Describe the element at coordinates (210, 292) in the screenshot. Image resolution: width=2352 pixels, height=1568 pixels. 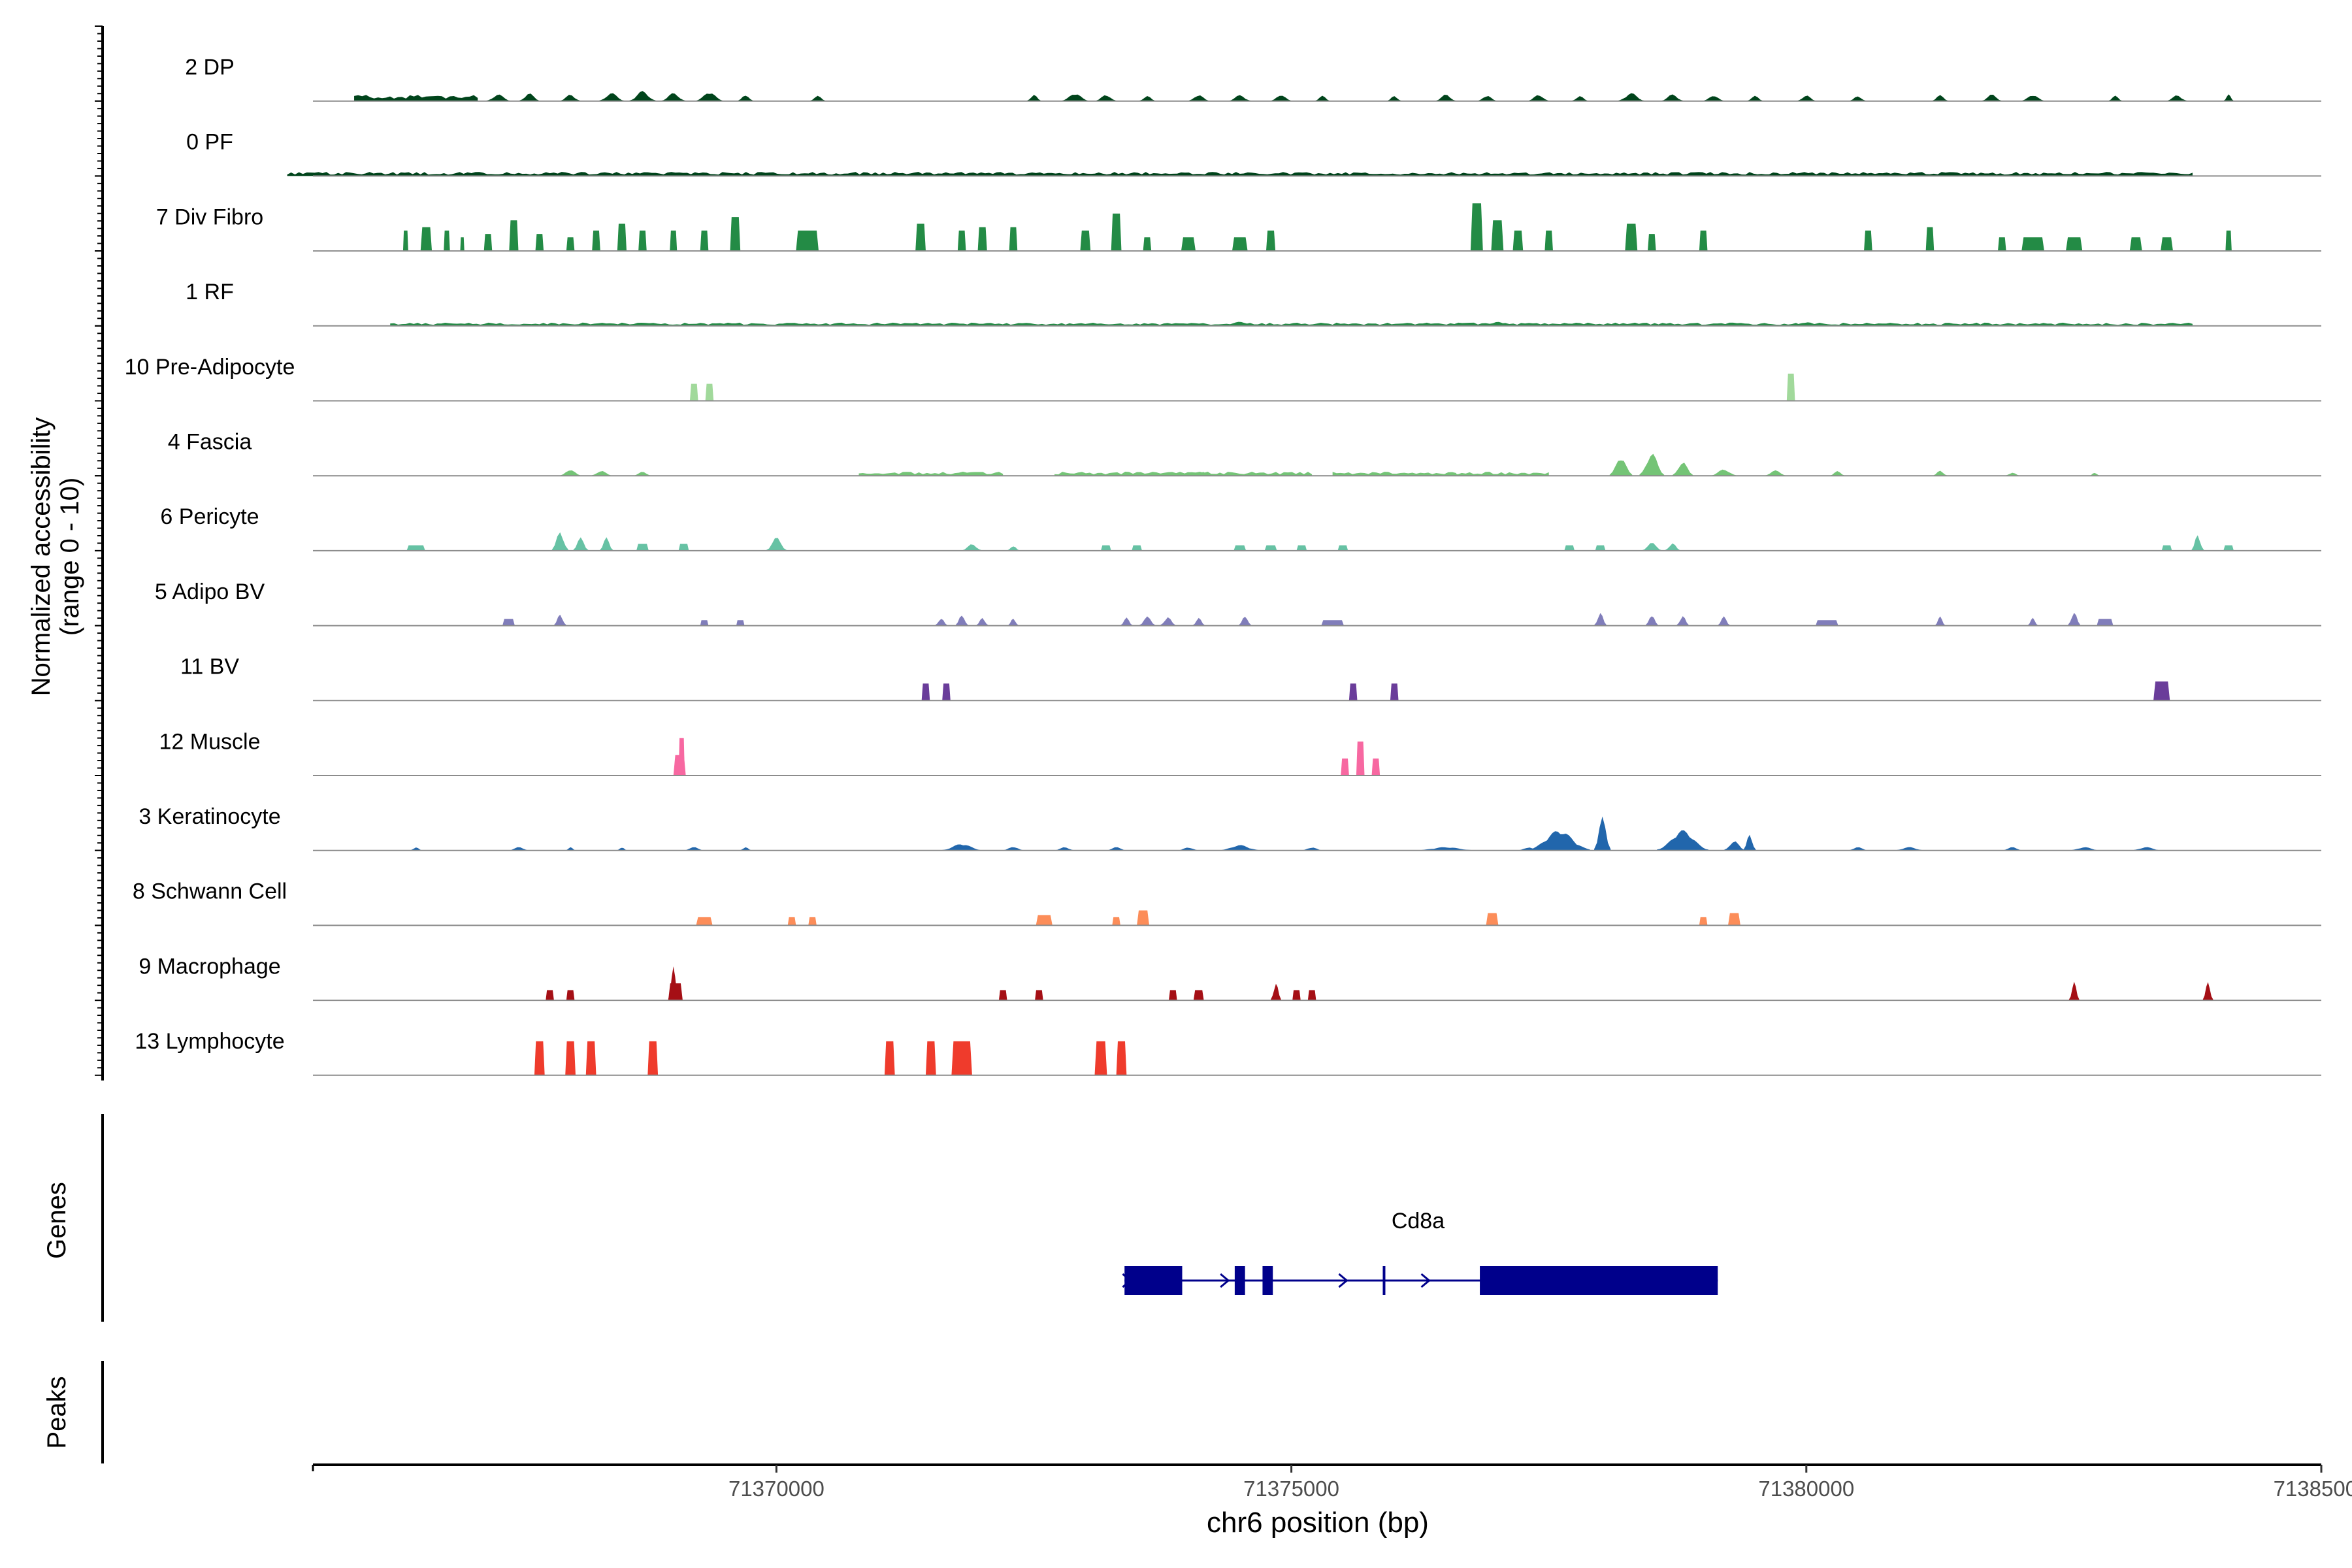
I see `track-label: 1 RF` at that location.